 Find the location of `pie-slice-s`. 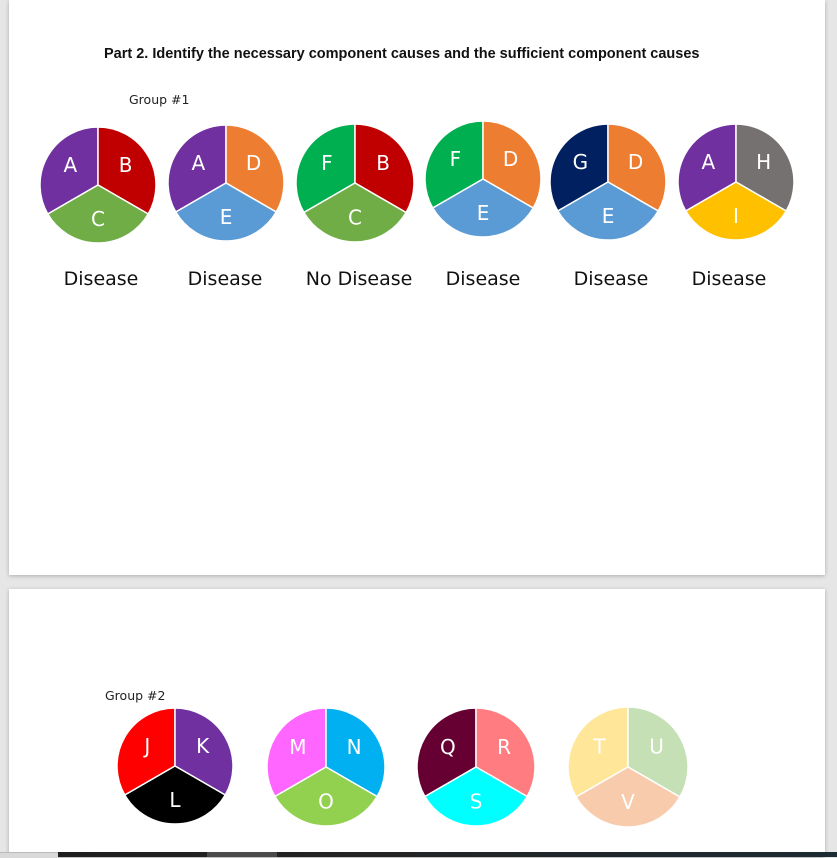

pie-slice-s is located at coordinates (476, 796).